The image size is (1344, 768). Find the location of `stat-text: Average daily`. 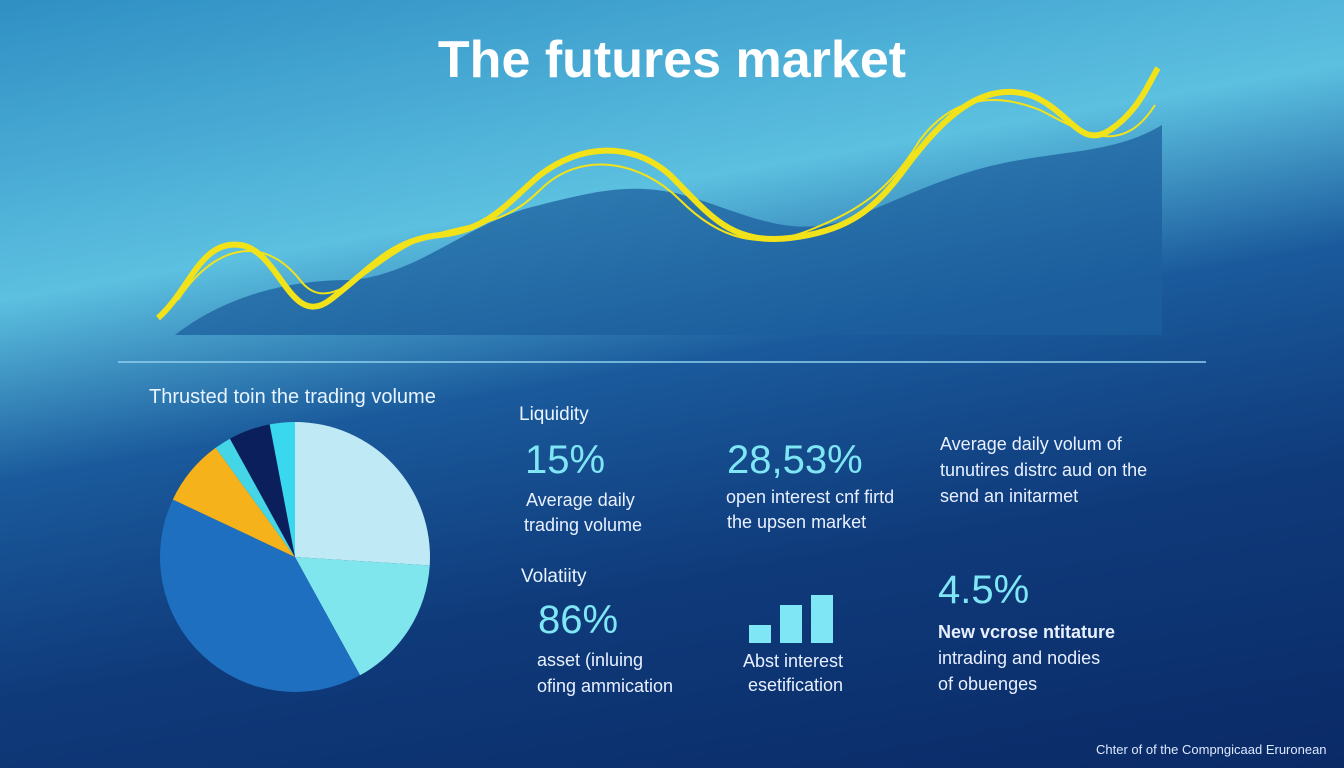

stat-text: Average daily is located at coordinates (580, 500).